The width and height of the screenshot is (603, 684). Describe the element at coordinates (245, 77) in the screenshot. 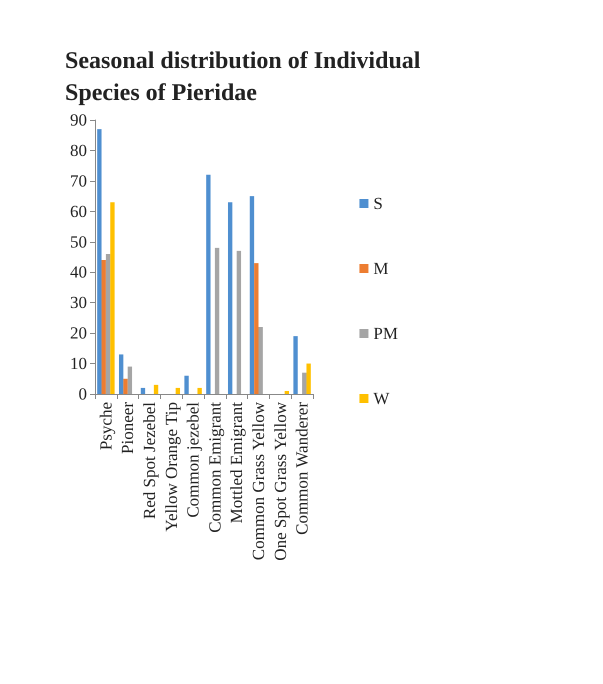

I see `chart-title: Seasonal distribution of Individual Species of Pieridae` at that location.